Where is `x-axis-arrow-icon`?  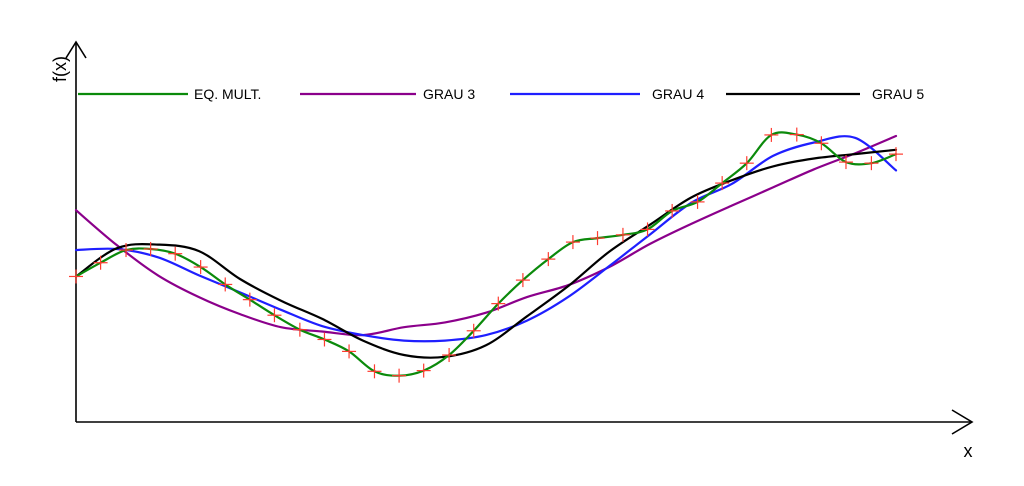 x-axis-arrow-icon is located at coordinates (962, 422).